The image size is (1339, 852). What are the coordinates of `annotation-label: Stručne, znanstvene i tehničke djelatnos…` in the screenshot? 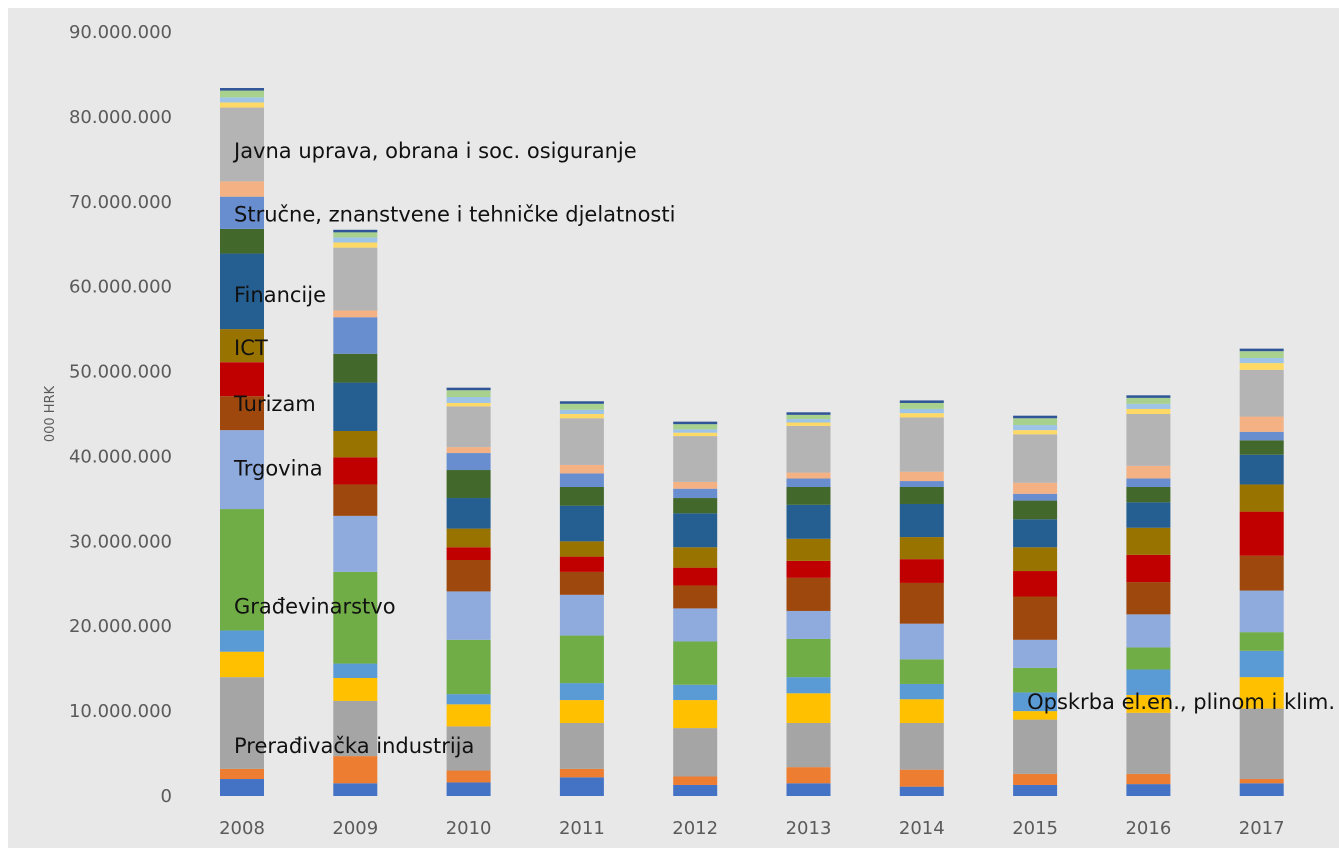 It's located at (454, 215).